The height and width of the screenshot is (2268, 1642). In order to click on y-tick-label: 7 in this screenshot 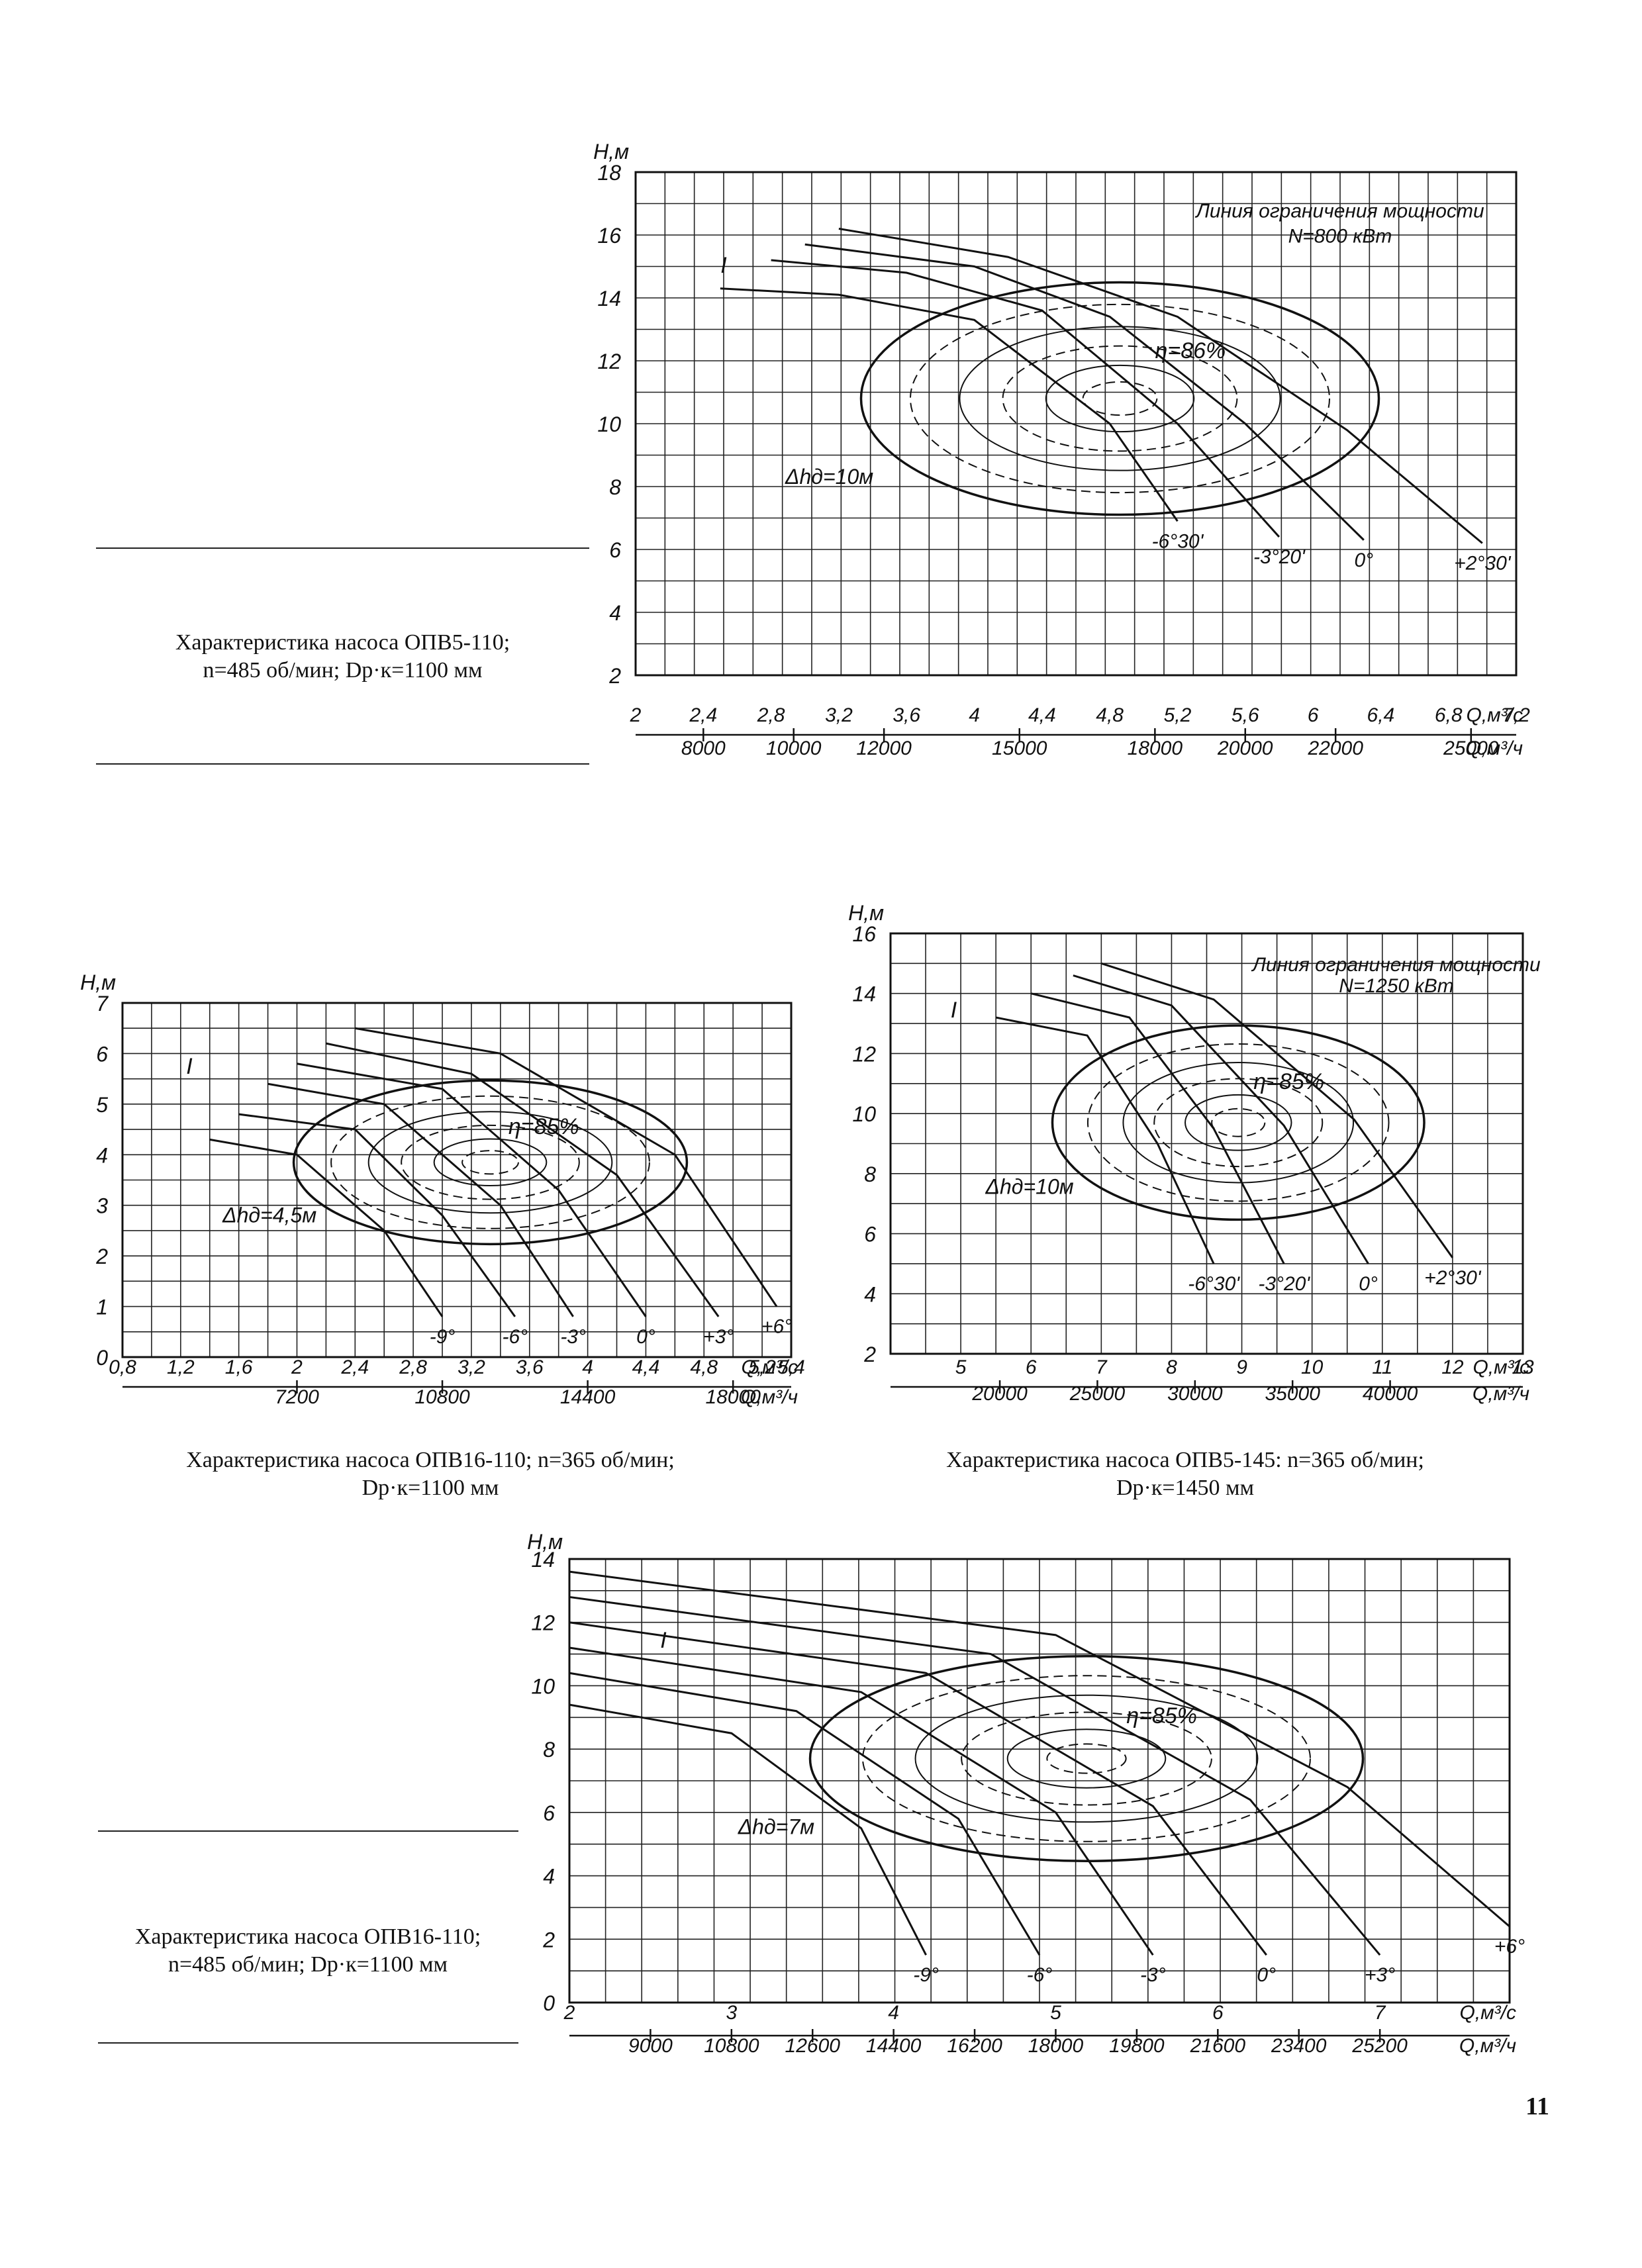, I will do `click(102, 1004)`.